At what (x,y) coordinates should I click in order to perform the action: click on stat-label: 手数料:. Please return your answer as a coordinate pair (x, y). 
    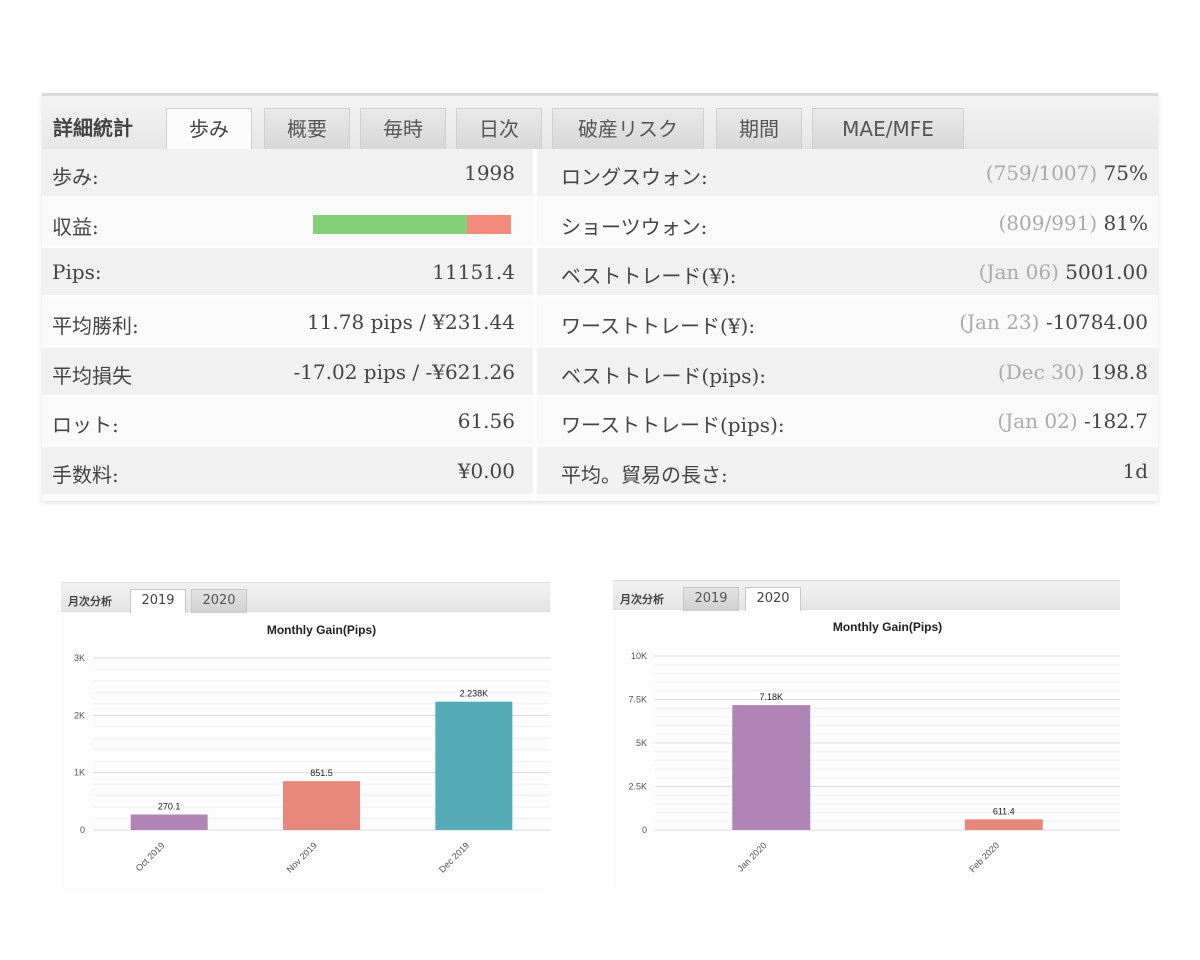
    Looking at the image, I should click on (85, 475).